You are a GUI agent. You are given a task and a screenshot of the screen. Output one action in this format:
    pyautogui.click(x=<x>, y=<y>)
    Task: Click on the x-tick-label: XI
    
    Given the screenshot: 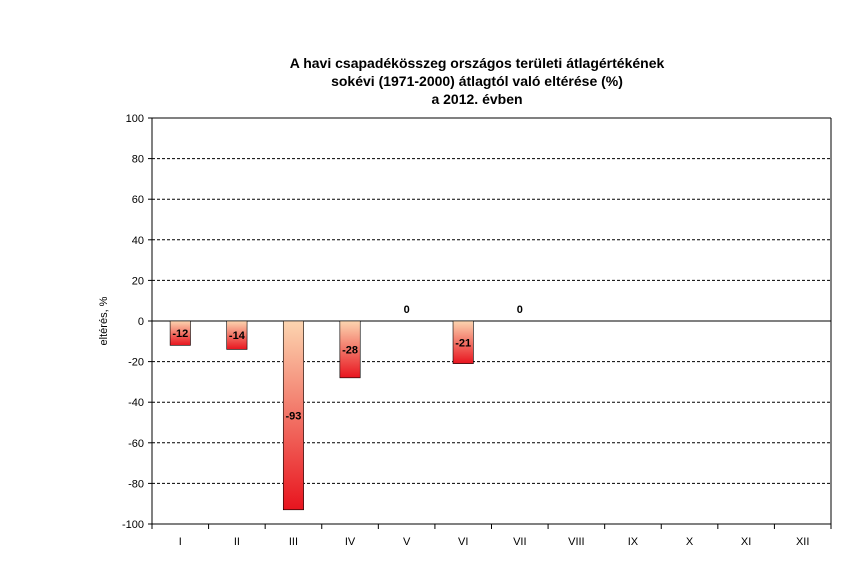 What is the action you would take?
    pyautogui.click(x=746, y=542)
    